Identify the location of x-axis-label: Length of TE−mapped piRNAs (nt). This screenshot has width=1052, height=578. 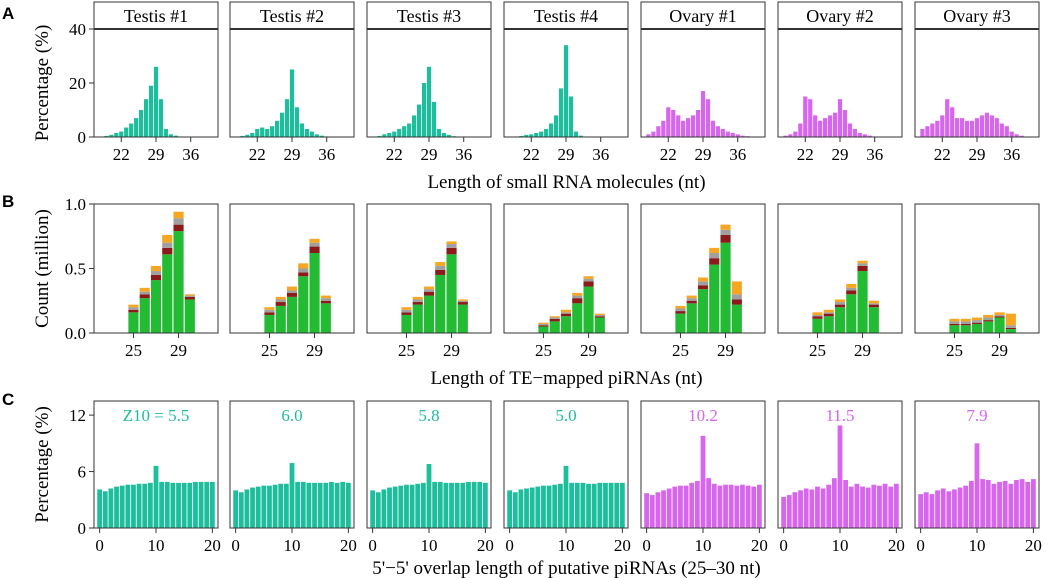
(566, 378).